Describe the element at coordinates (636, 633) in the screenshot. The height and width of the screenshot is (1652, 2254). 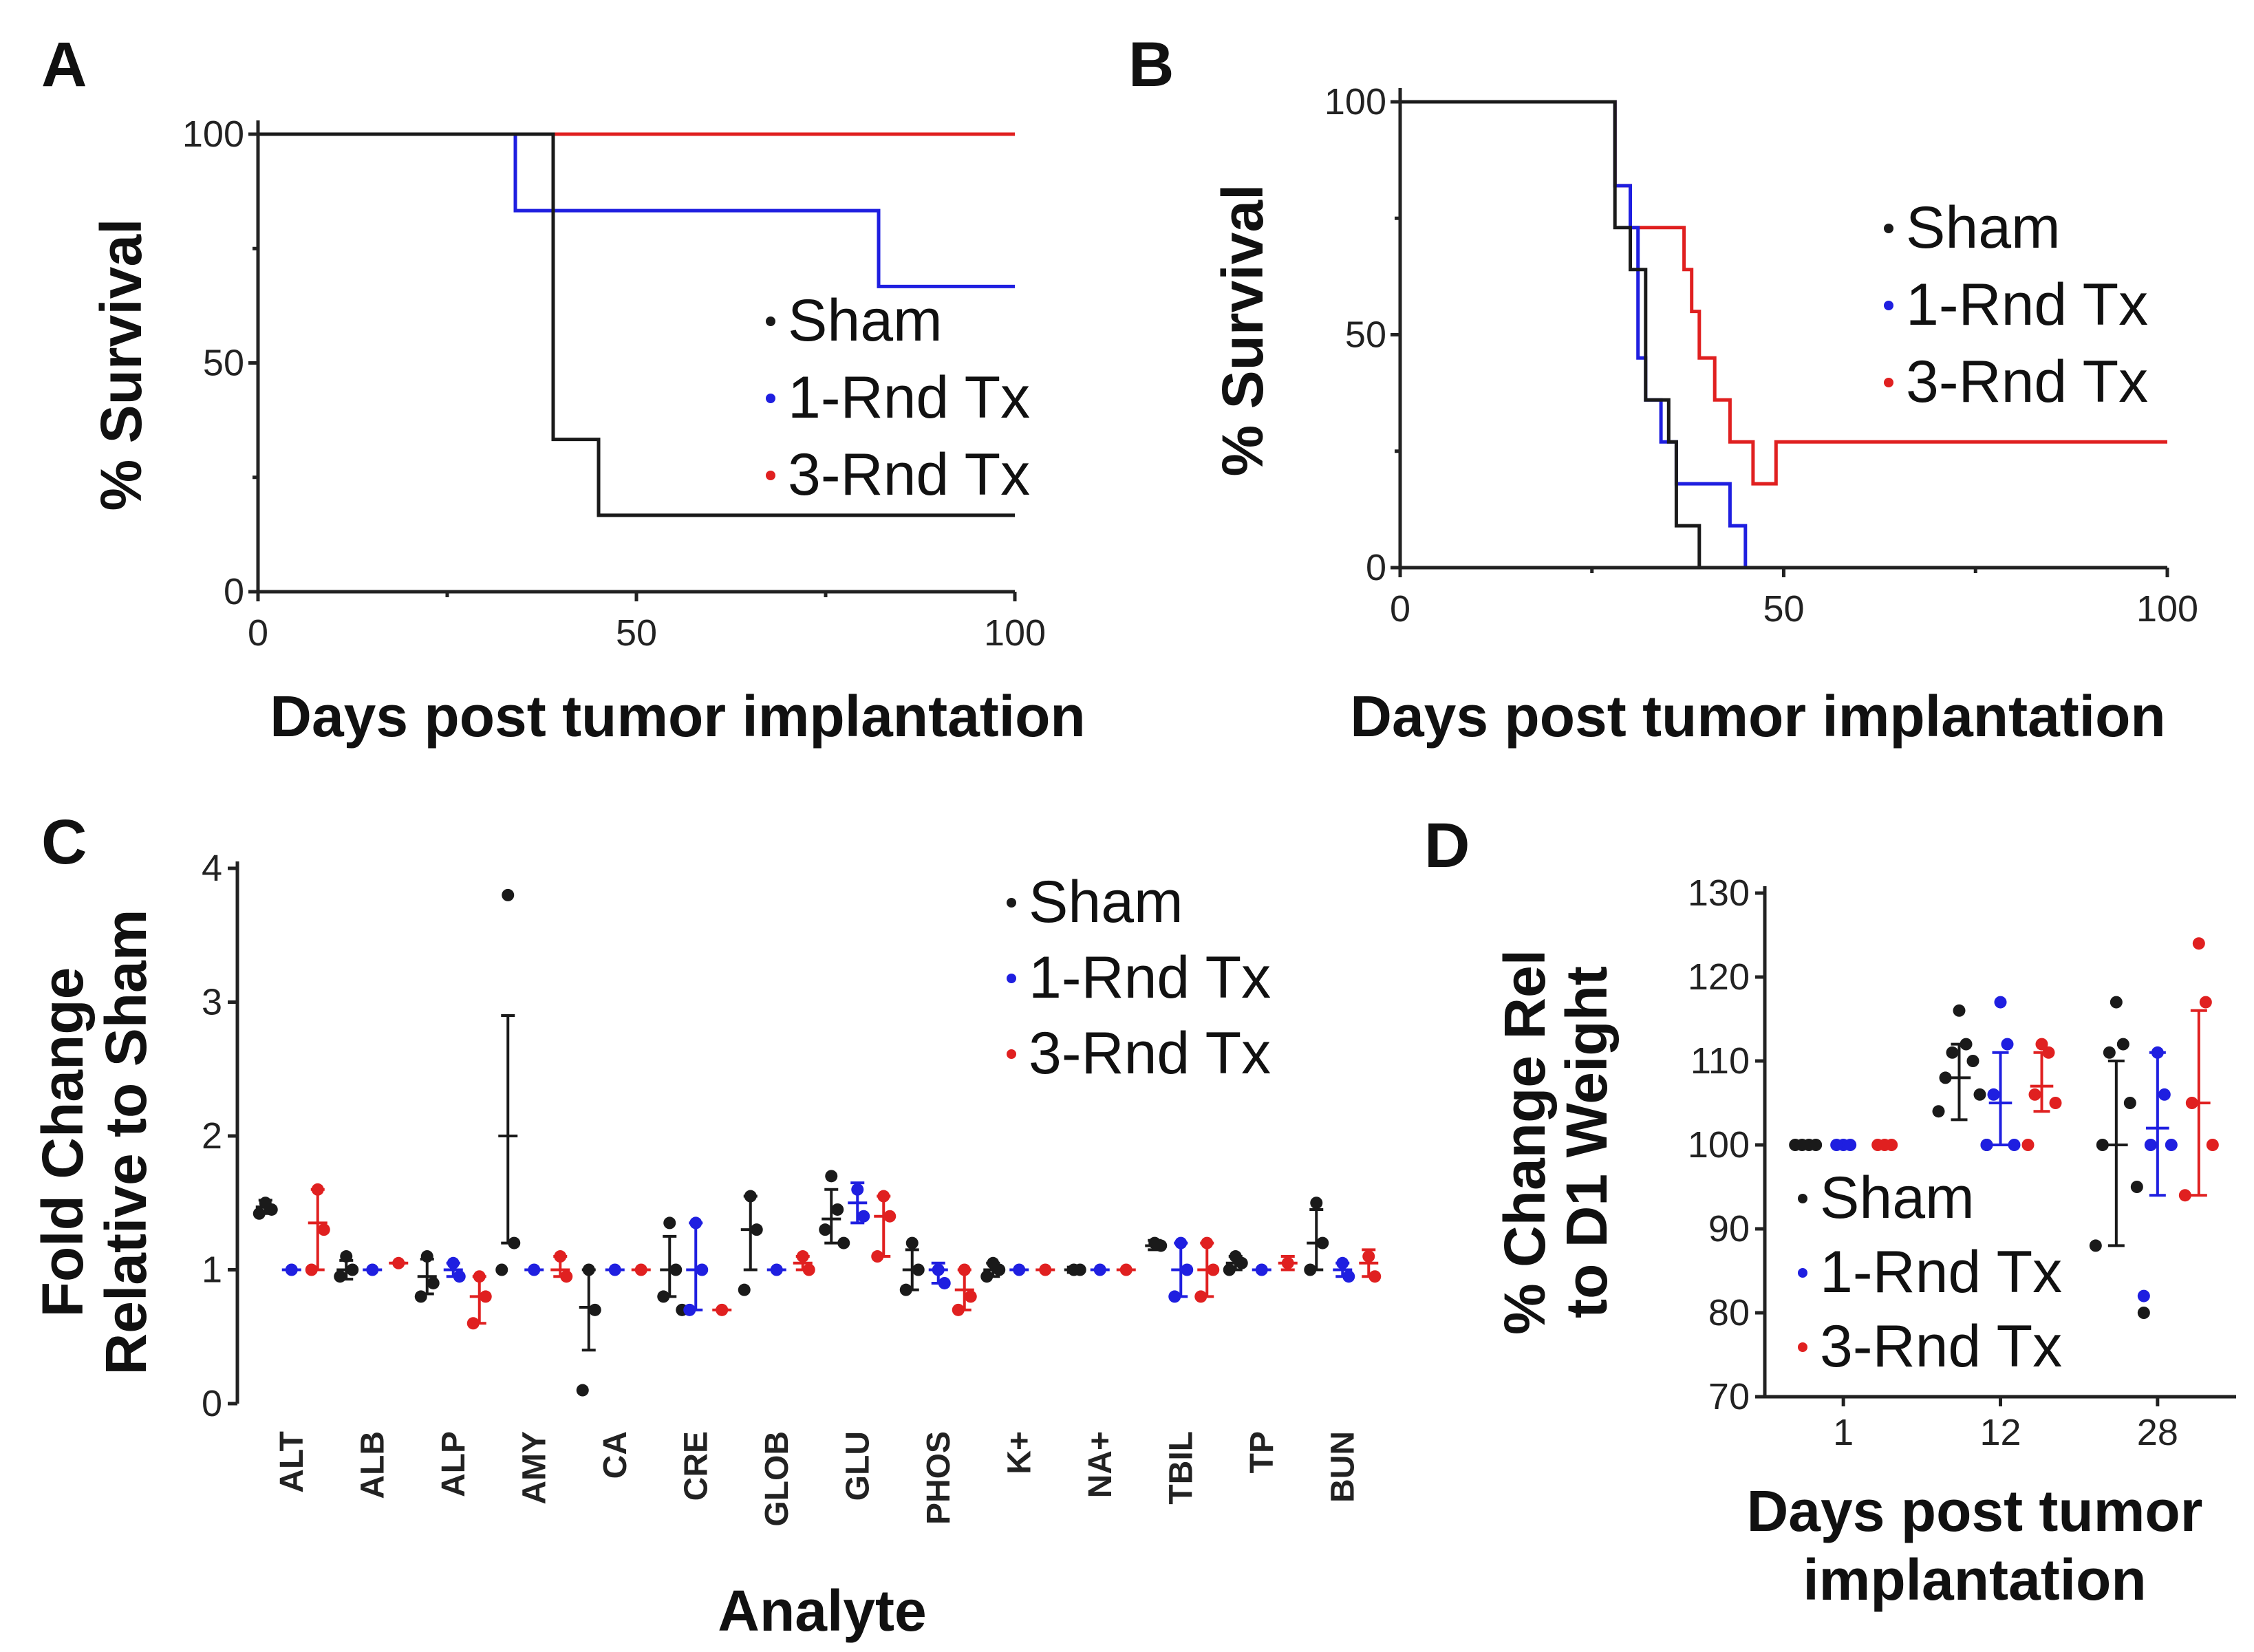
I see `panel-a-xtick-label-50: 50` at that location.